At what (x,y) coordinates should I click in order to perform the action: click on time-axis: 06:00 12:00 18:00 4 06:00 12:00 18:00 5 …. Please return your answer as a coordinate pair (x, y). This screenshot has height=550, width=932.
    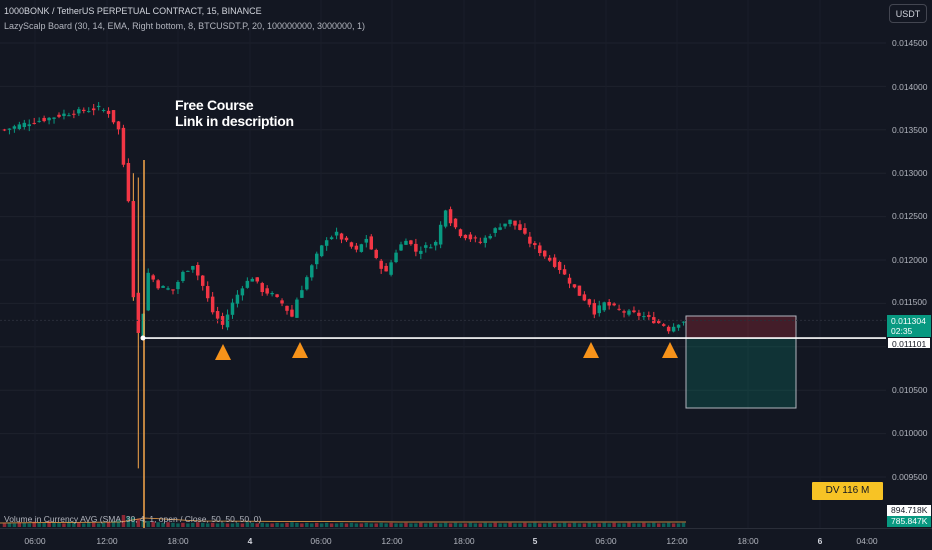
    Looking at the image, I should click on (466, 539).